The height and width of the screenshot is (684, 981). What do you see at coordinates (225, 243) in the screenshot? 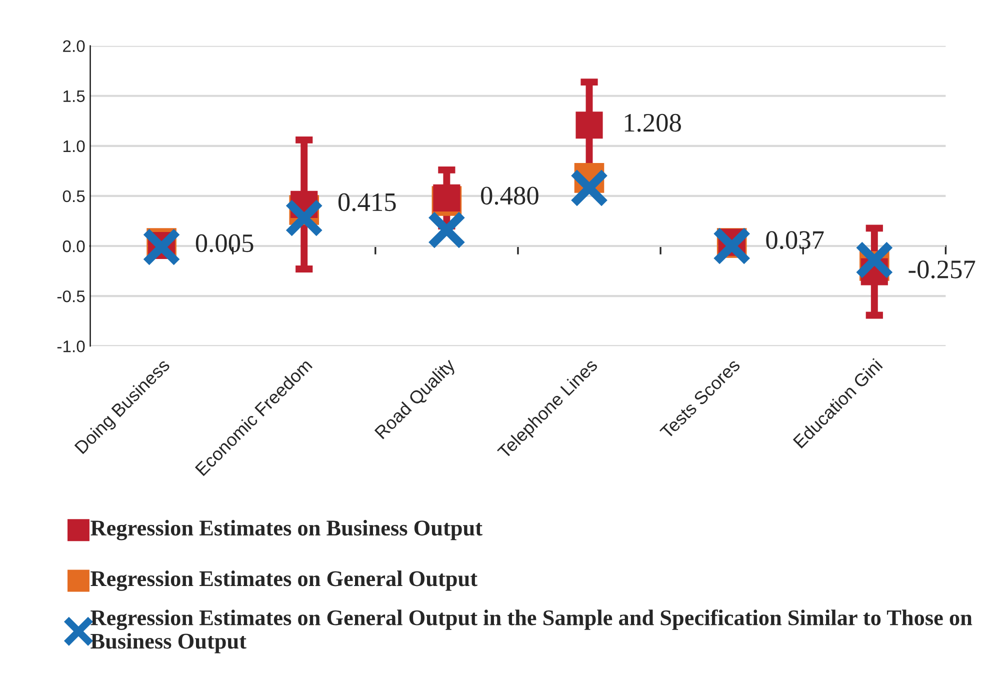
I see `data-label: 0.005` at bounding box center [225, 243].